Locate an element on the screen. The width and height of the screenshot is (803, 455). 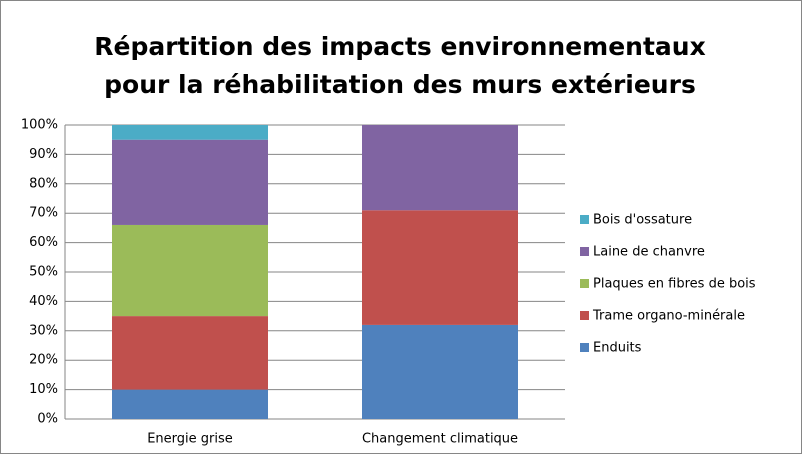
legend-label: Laine de chanvre is located at coordinates (649, 252).